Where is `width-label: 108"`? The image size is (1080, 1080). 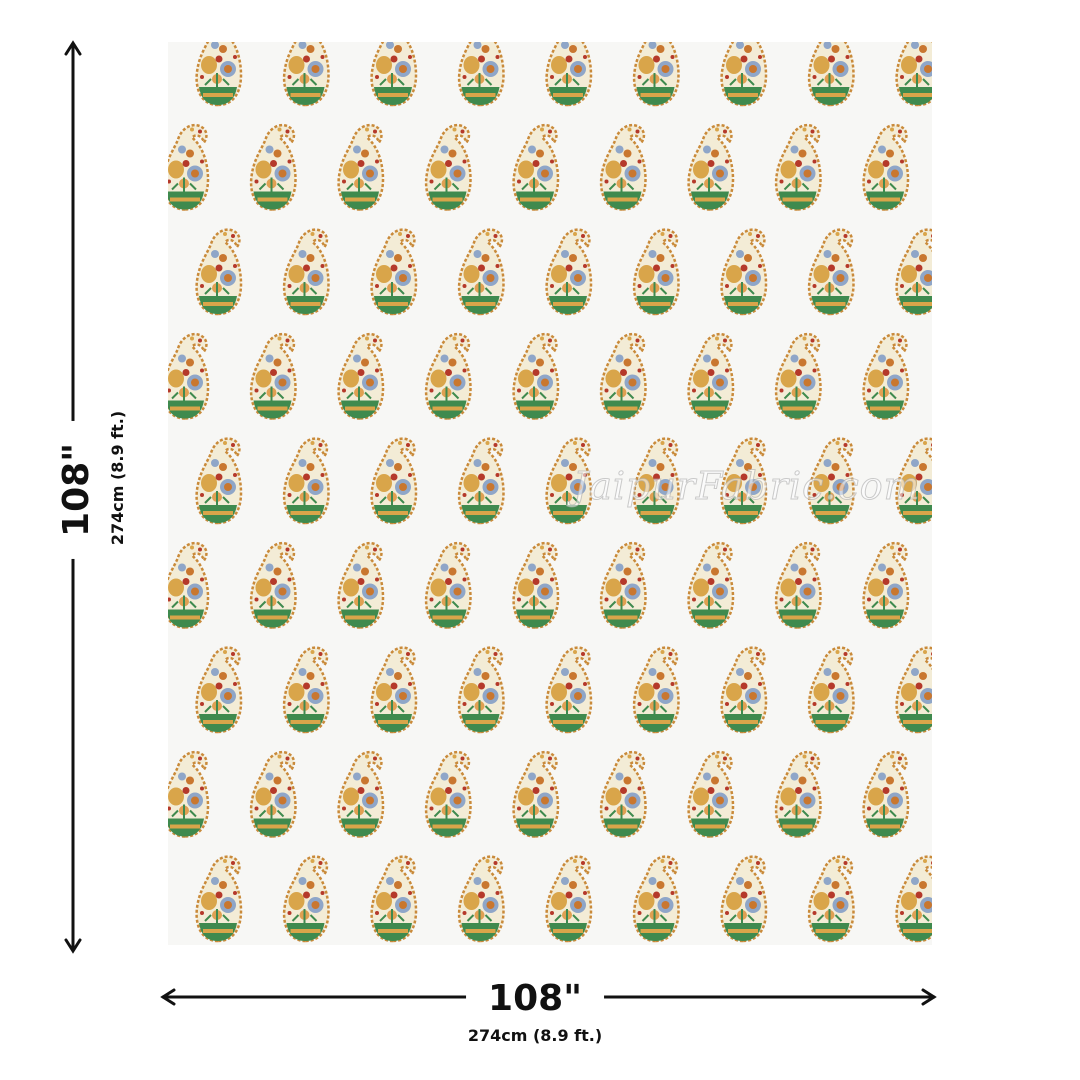 width-label: 108" is located at coordinates (535, 999).